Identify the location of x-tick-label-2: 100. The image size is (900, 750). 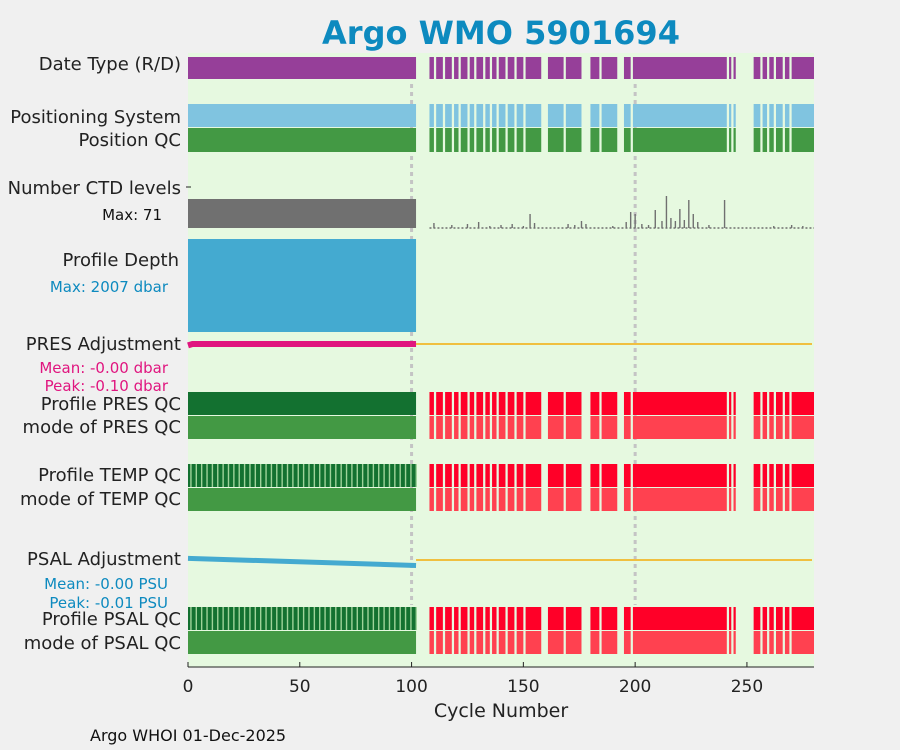
(411, 687).